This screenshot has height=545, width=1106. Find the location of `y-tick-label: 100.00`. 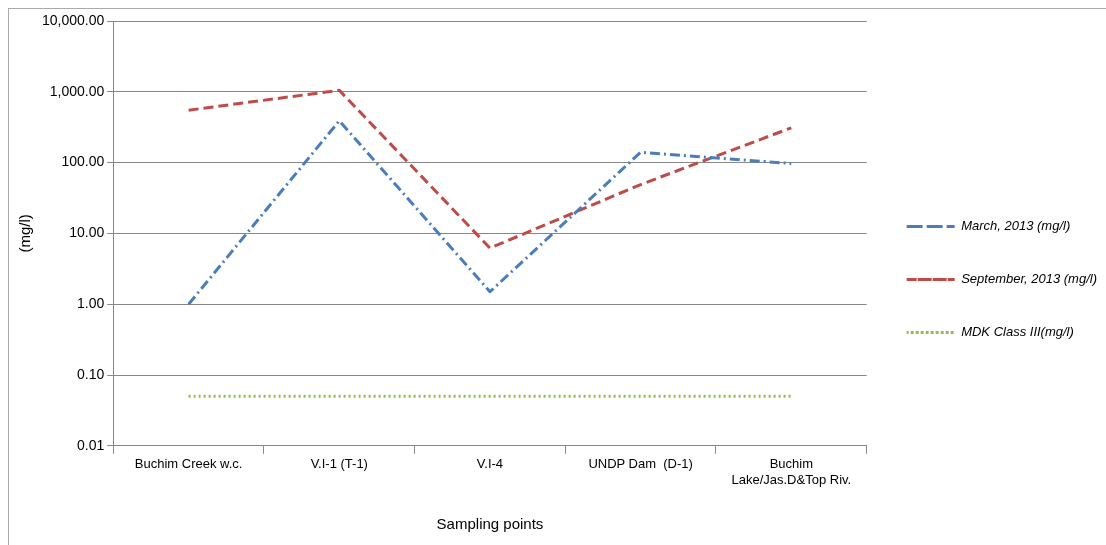

y-tick-label: 100.00 is located at coordinates (83, 161).